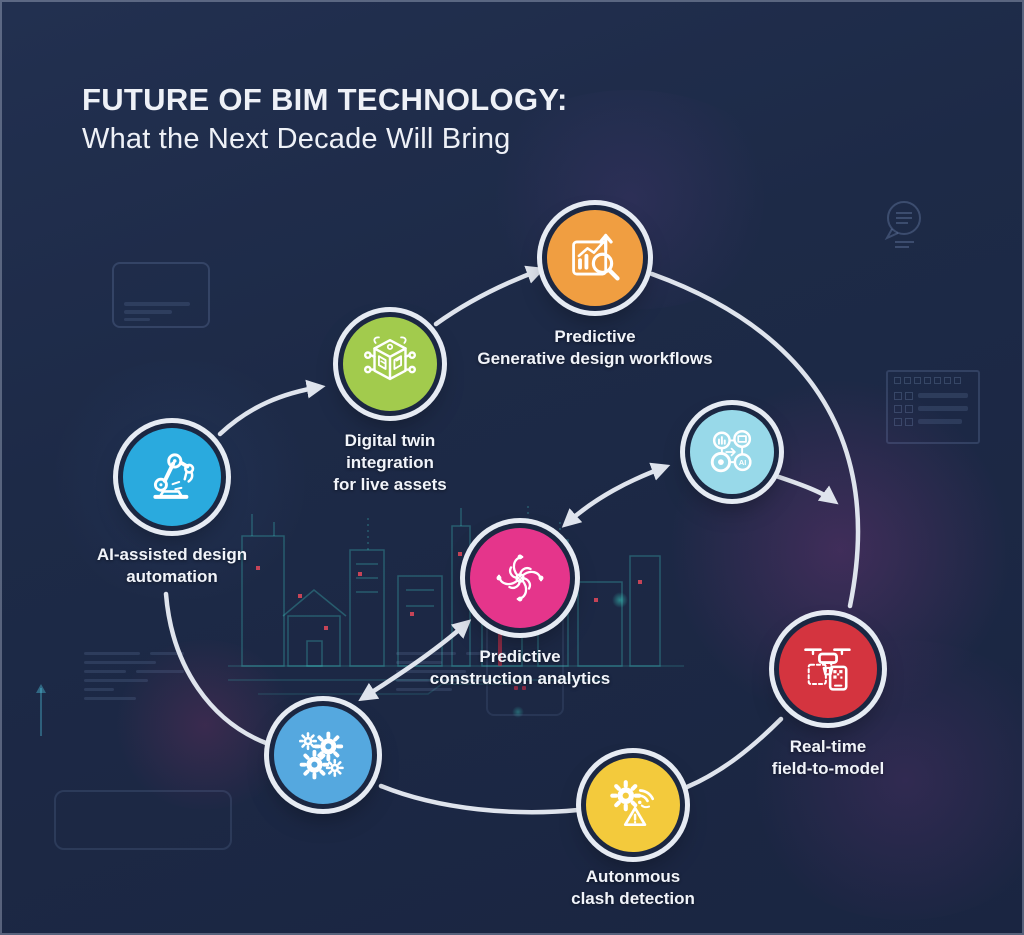  I want to click on curve-ai-to-gears, so click(216, 668).